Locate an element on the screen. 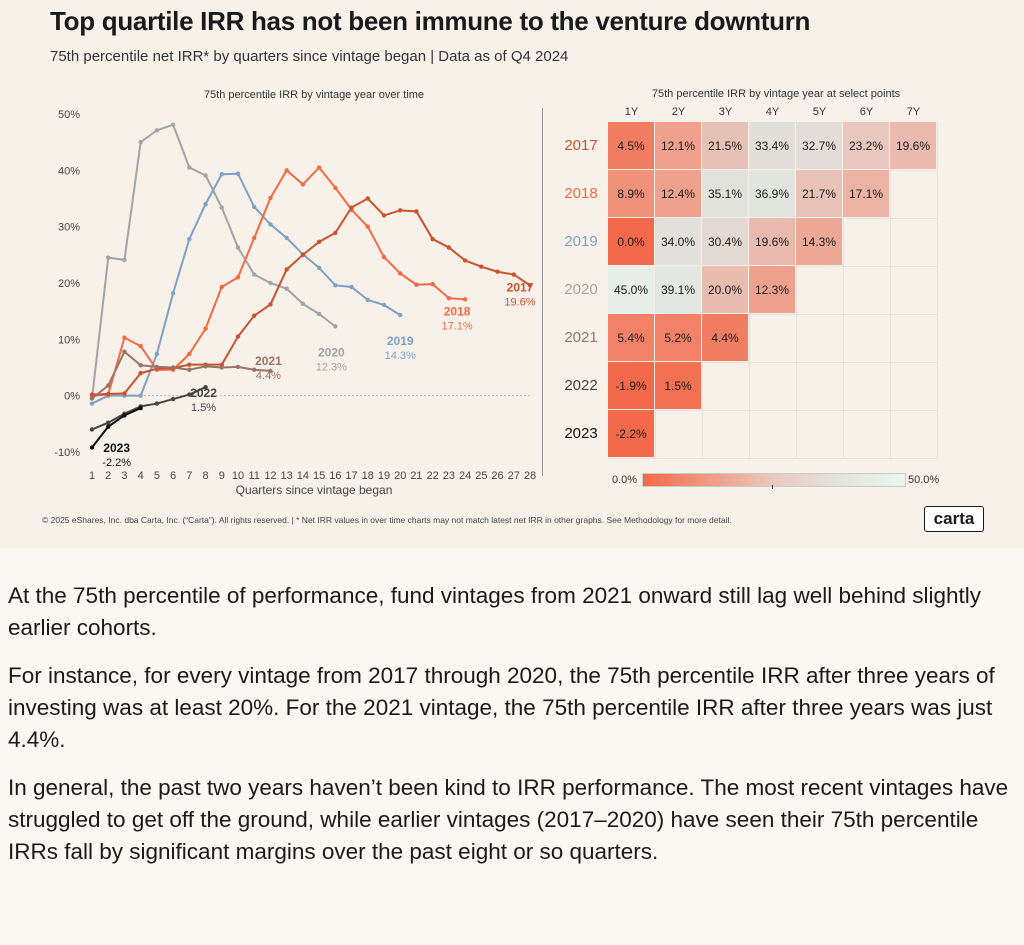  series-end-value-label: 12.3% is located at coordinates (331, 367).